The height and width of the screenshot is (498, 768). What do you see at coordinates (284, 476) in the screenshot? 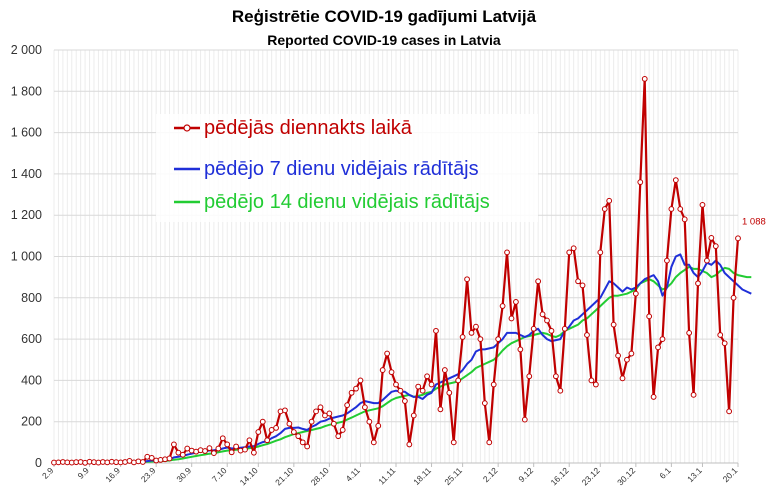
I see `x-tick-label: 21.10` at bounding box center [284, 476].